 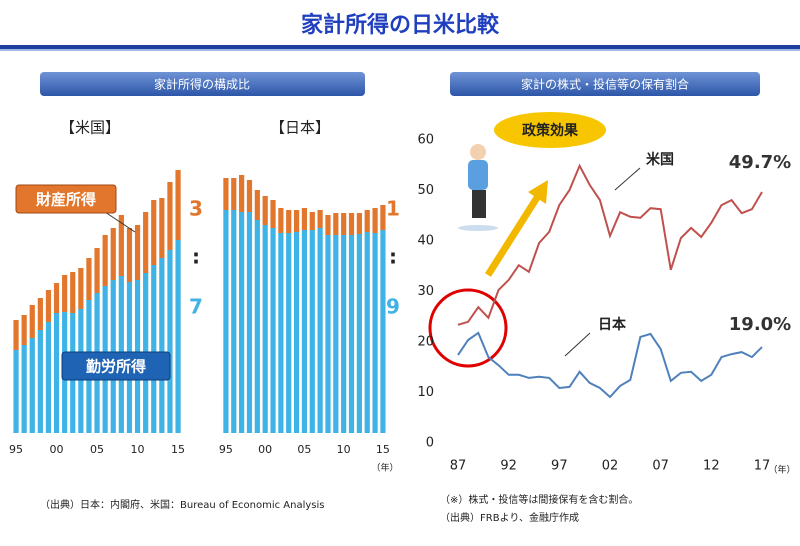 I want to click on ratio-label: 9, so click(x=393, y=307).